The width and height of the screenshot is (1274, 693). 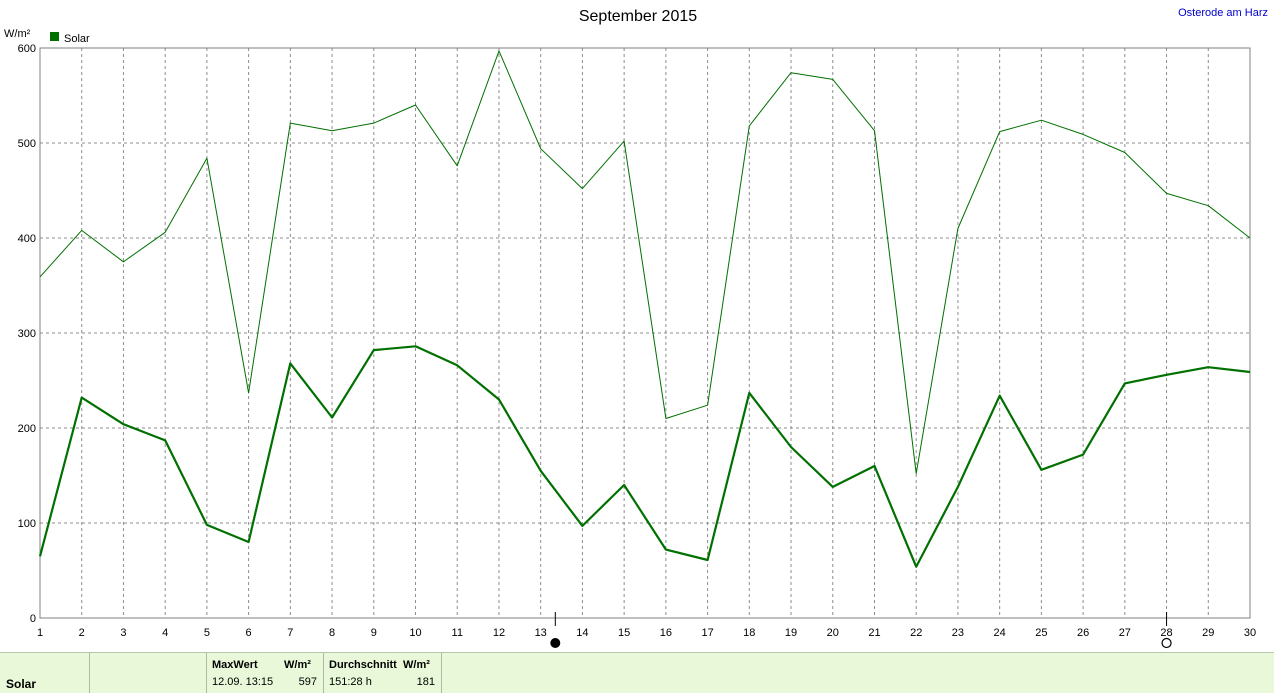 What do you see at coordinates (1166, 633) in the screenshot?
I see `x-tick-label: 28` at bounding box center [1166, 633].